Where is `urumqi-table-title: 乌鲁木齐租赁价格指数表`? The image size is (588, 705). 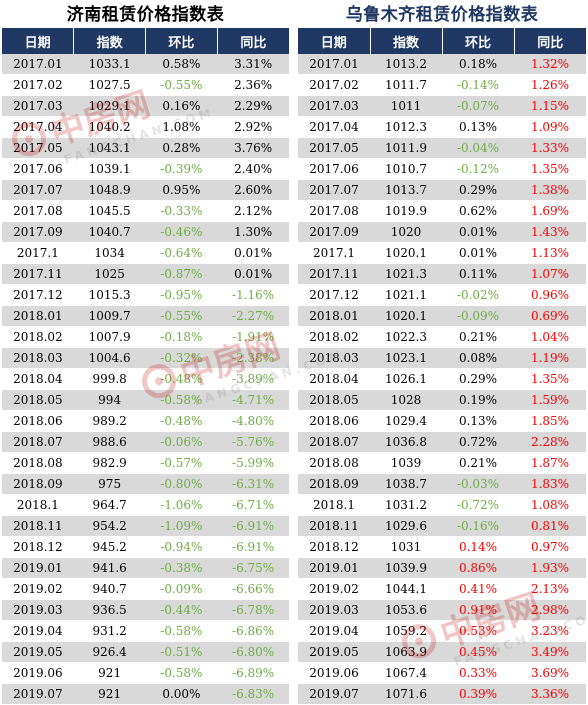
urumqi-table-title: 乌鲁木齐租赁价格指数表 is located at coordinates (442, 15).